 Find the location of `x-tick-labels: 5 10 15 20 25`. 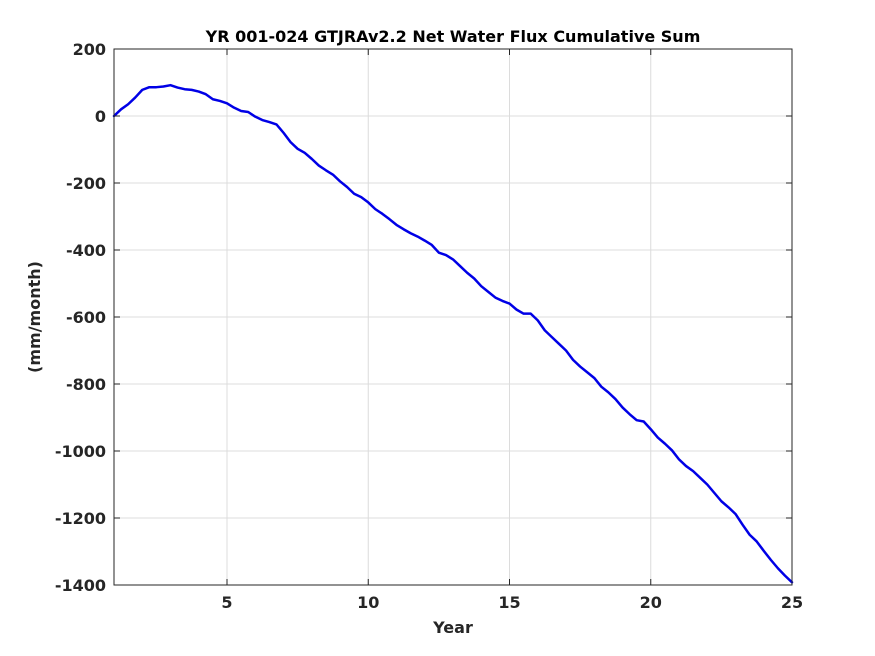

x-tick-labels: 5 10 15 20 25 is located at coordinates (512, 602).